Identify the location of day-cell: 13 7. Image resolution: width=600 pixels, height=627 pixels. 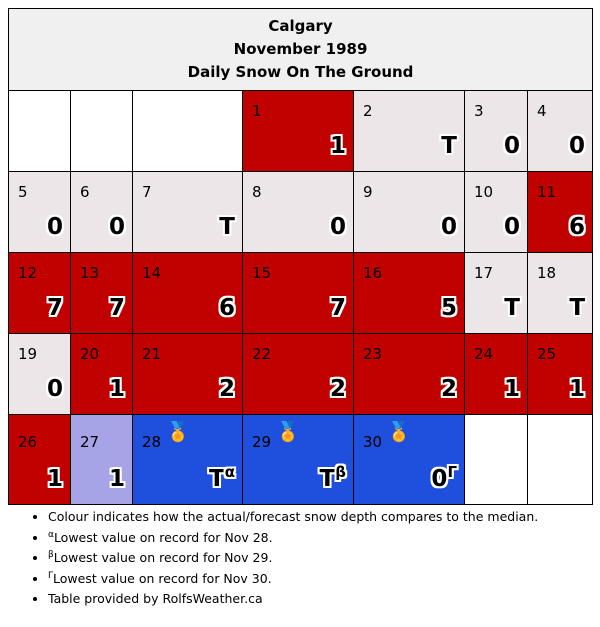
(101, 293).